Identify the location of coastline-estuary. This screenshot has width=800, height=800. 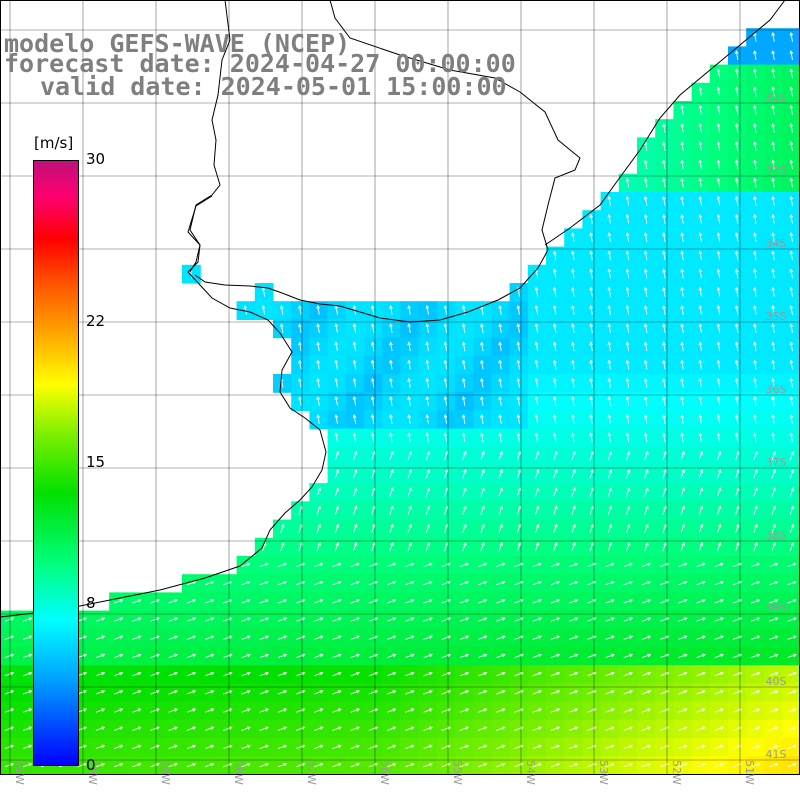
(200, 234).